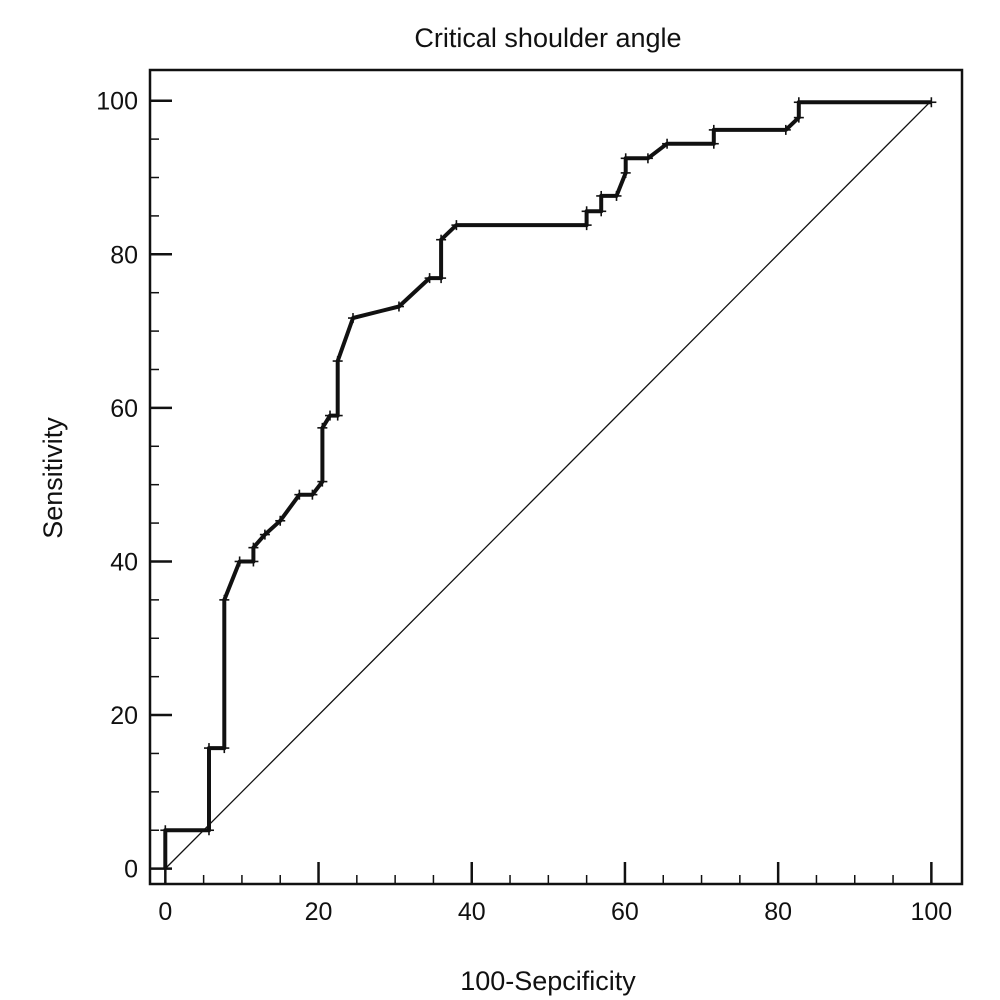 The image size is (1000, 1000). What do you see at coordinates (131, 870) in the screenshot?
I see `y-tick-label: 0` at bounding box center [131, 870].